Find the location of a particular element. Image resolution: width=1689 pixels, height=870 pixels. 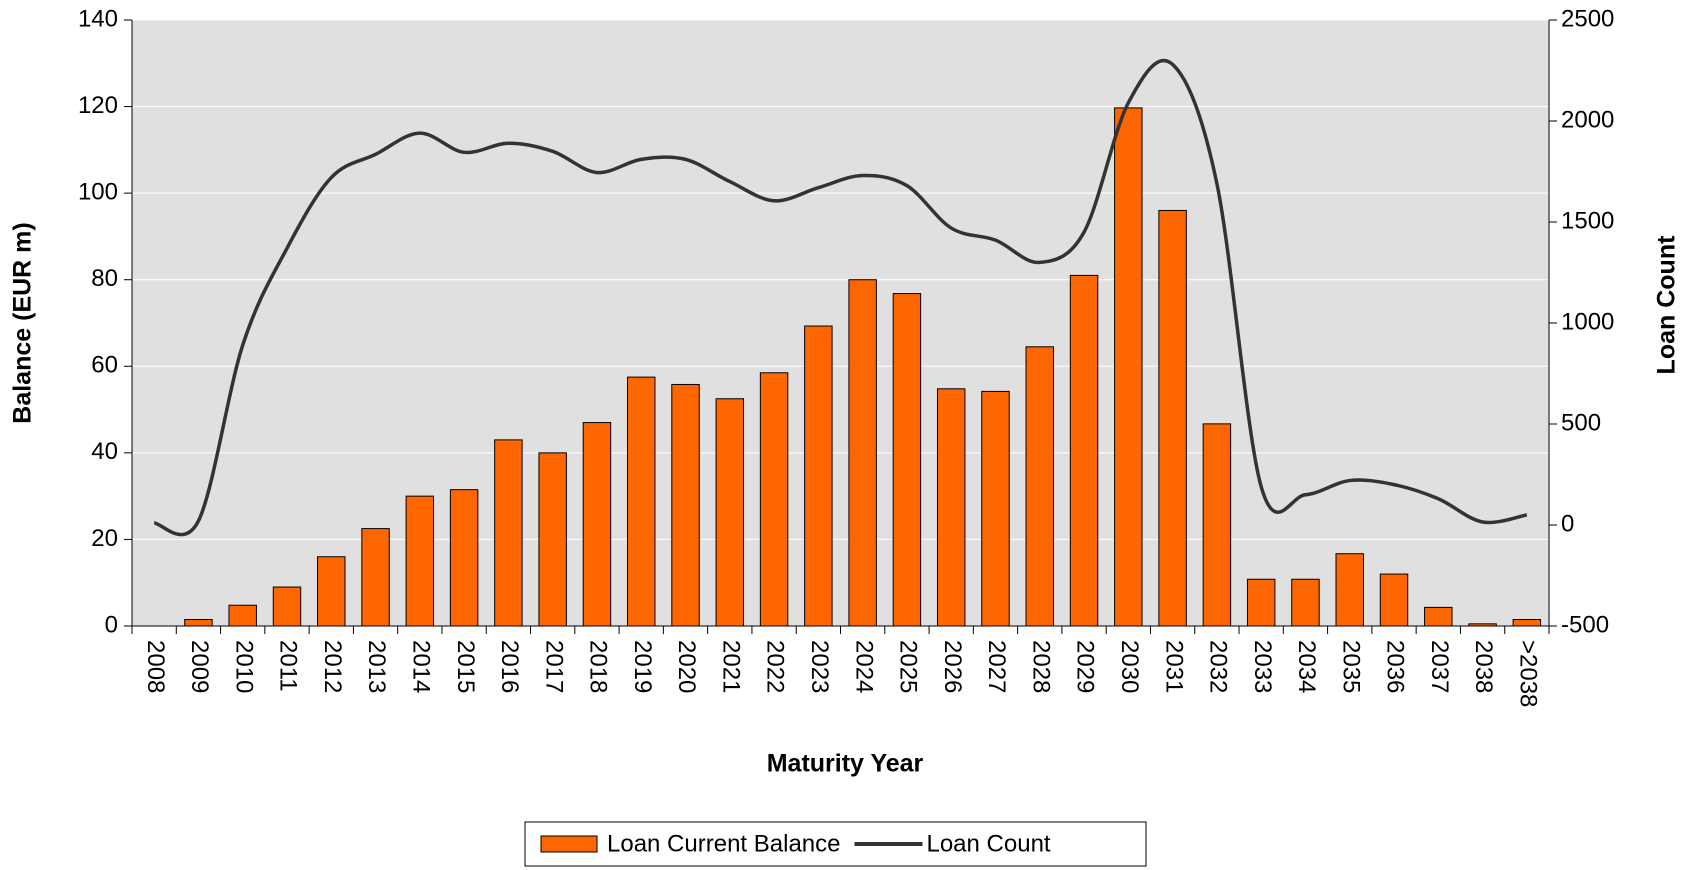

x-tick-label: 2020 is located at coordinates (686, 666).